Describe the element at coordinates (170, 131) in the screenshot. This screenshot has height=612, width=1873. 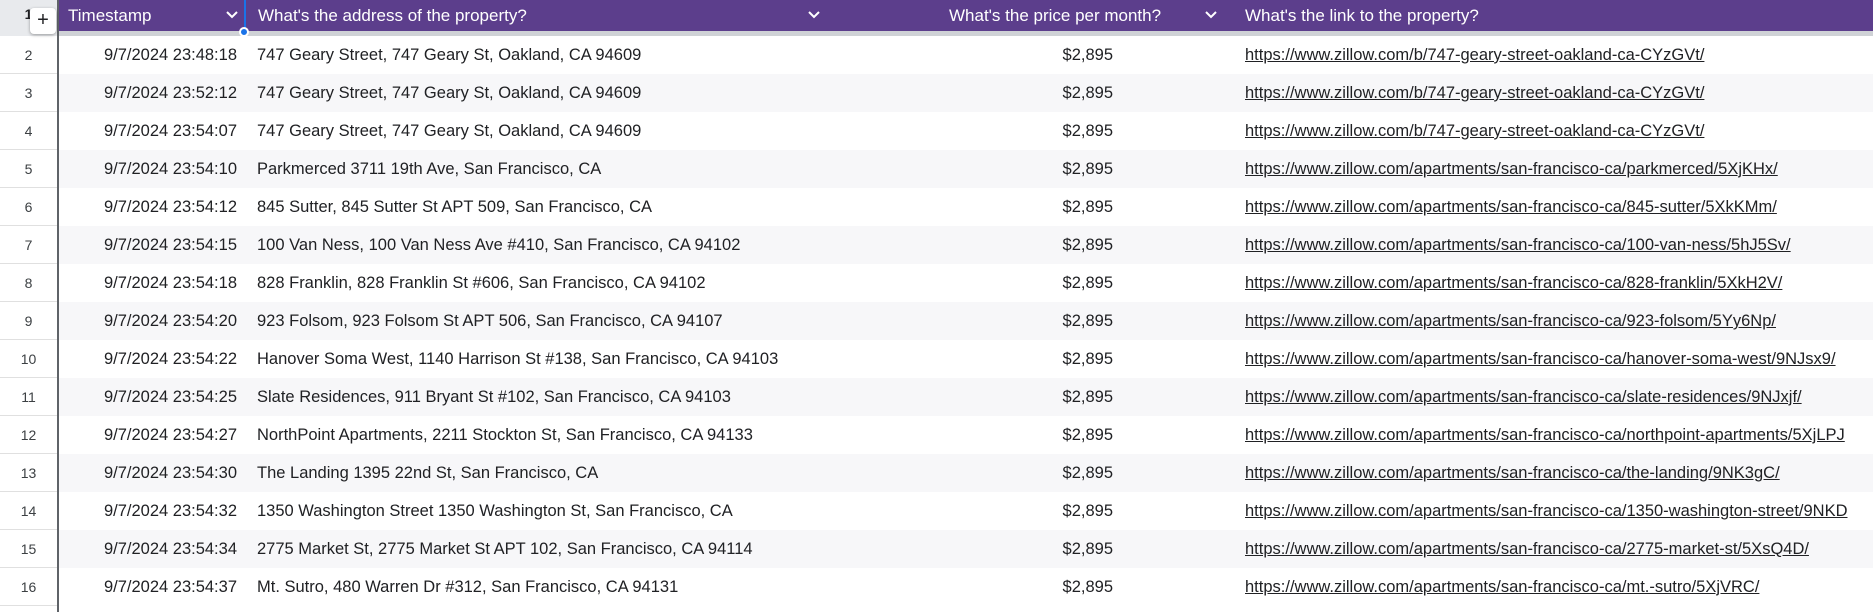
I see `timestamp-cell: 9/7/2024 23:54:07` at that location.